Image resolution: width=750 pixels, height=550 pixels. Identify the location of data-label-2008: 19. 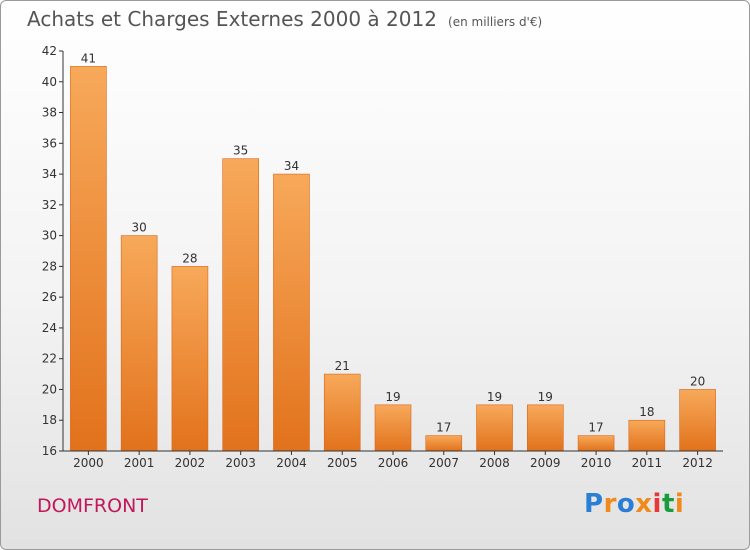
(494, 397).